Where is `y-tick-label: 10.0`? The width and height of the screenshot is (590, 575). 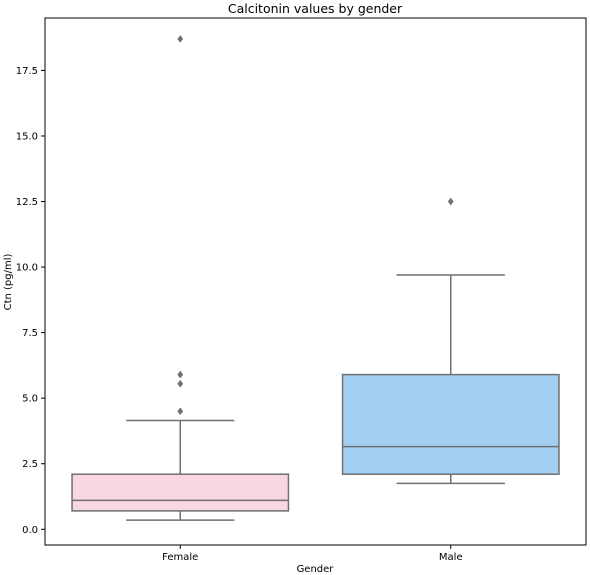
y-tick-label: 10.0 is located at coordinates (27, 268).